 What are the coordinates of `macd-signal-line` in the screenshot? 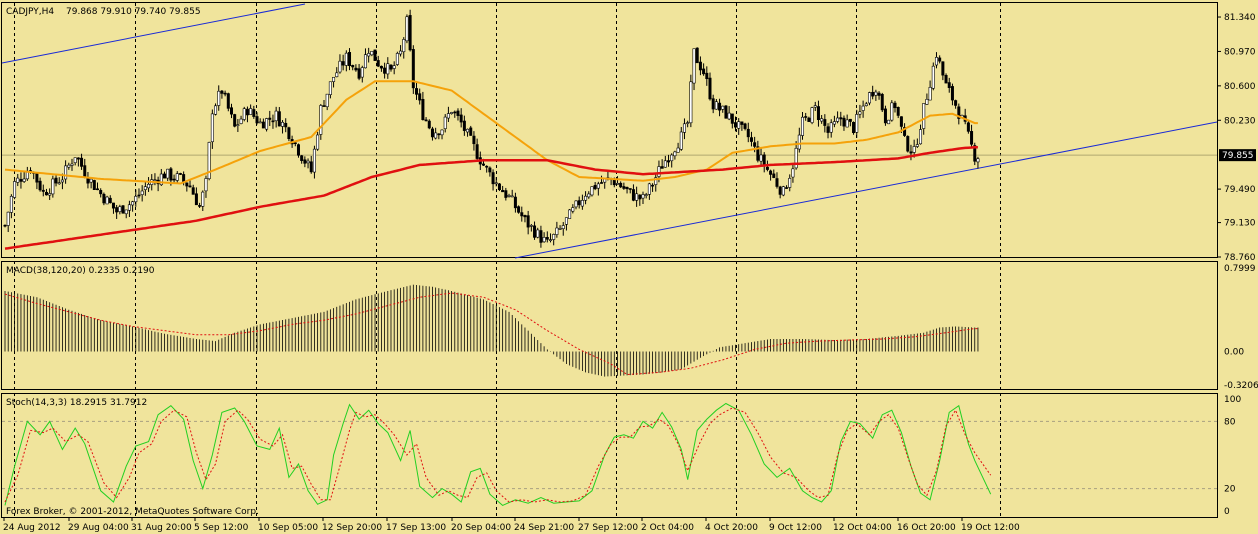 It's located at (491, 334).